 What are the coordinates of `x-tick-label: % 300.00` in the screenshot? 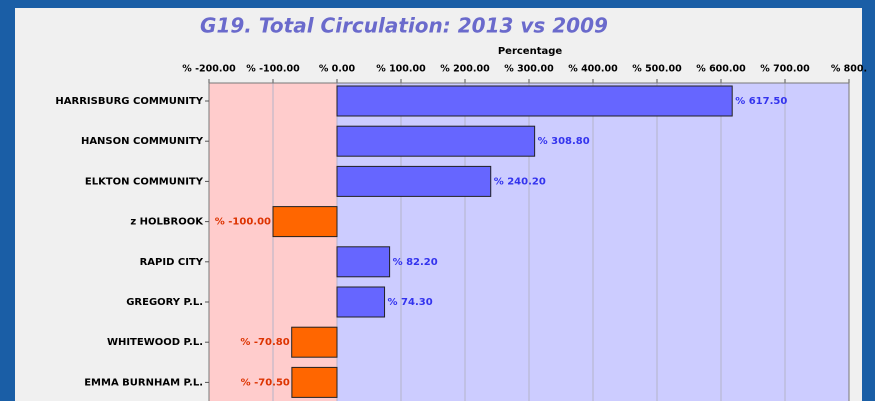 It's located at (529, 69).